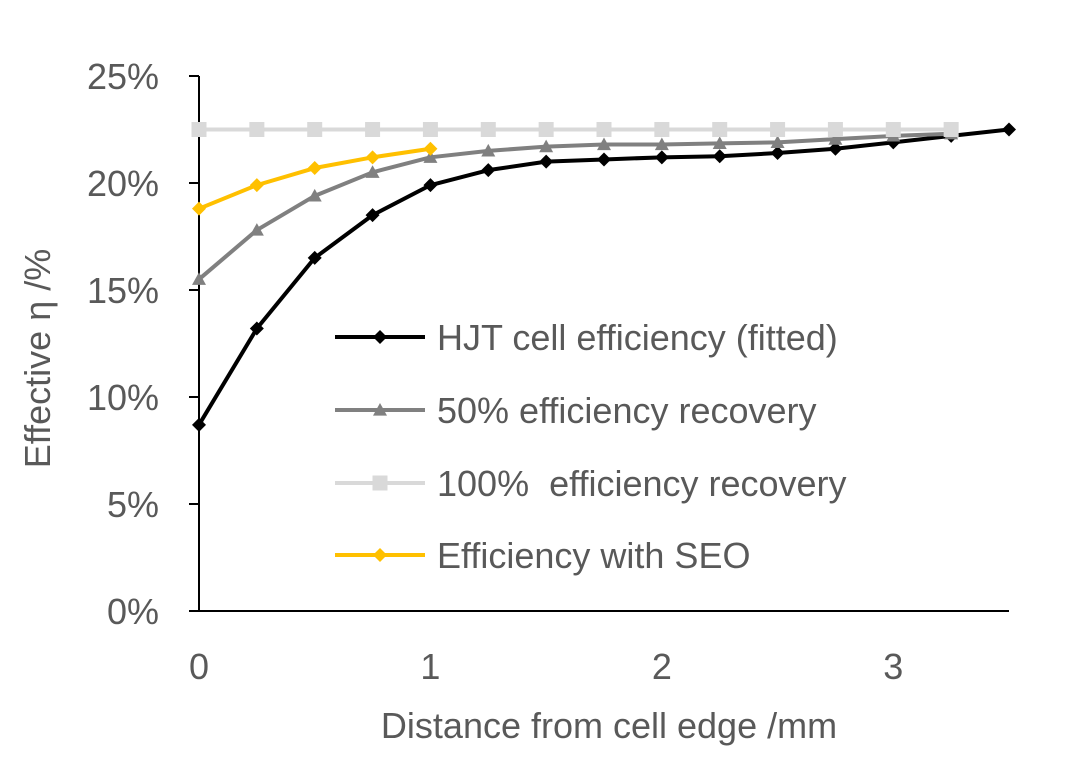 Image resolution: width=1068 pixels, height=757 pixels. Describe the element at coordinates (123, 397) in the screenshot. I see `y-tick-label: 10%` at that location.